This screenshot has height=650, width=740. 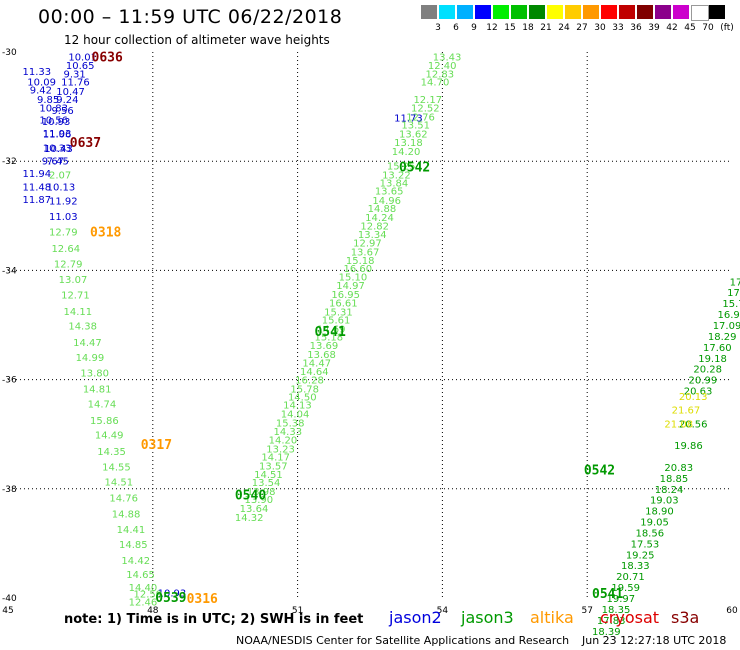 I want to click on wave-height-value: 10.83, so click(x=53, y=109).